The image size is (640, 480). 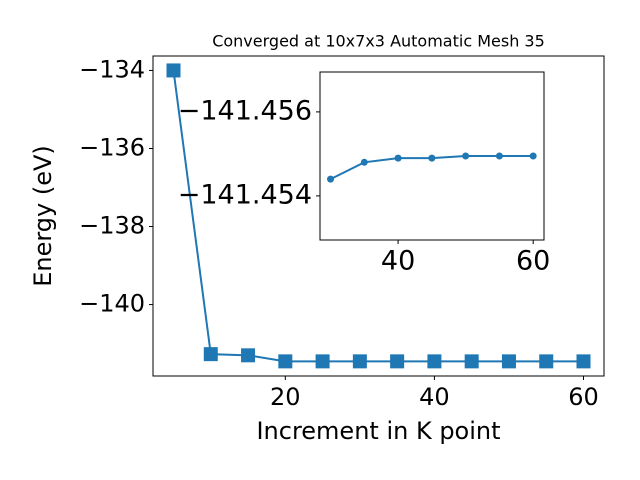 I want to click on y-tick-label: −141.456, so click(x=245, y=110).